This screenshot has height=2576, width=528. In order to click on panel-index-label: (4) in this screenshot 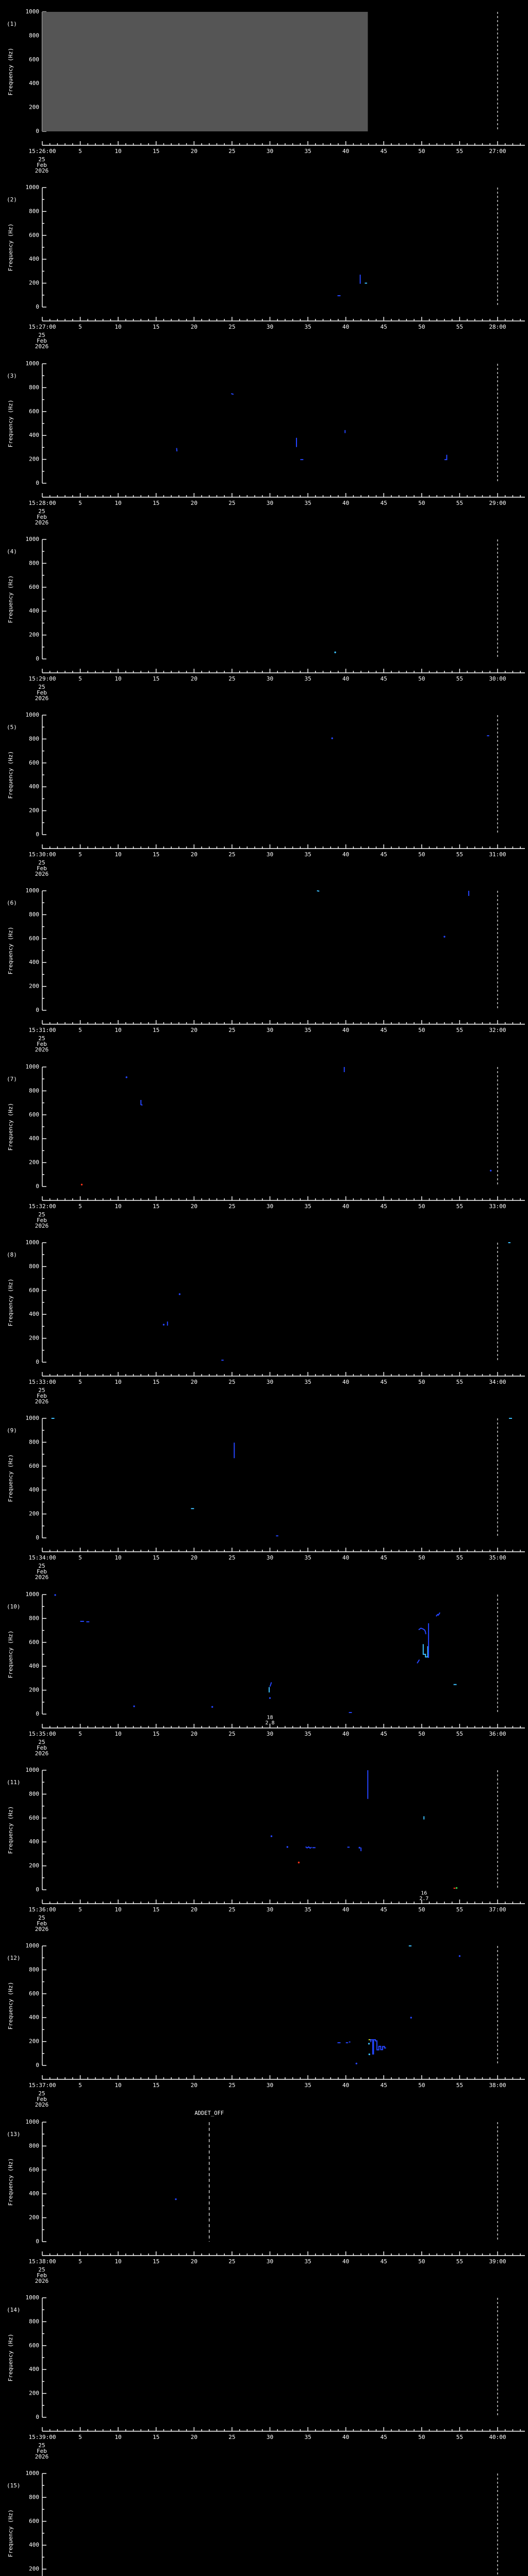, I will do `click(12, 551)`.